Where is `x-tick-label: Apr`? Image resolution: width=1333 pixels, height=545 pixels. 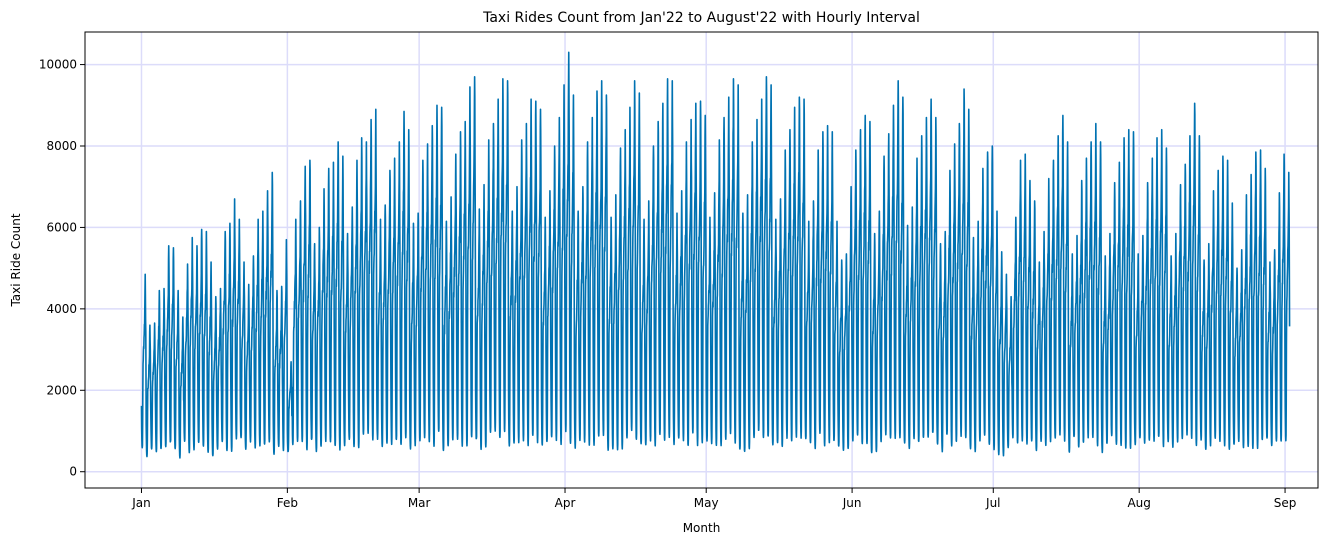
x-tick-label: Apr is located at coordinates (565, 503).